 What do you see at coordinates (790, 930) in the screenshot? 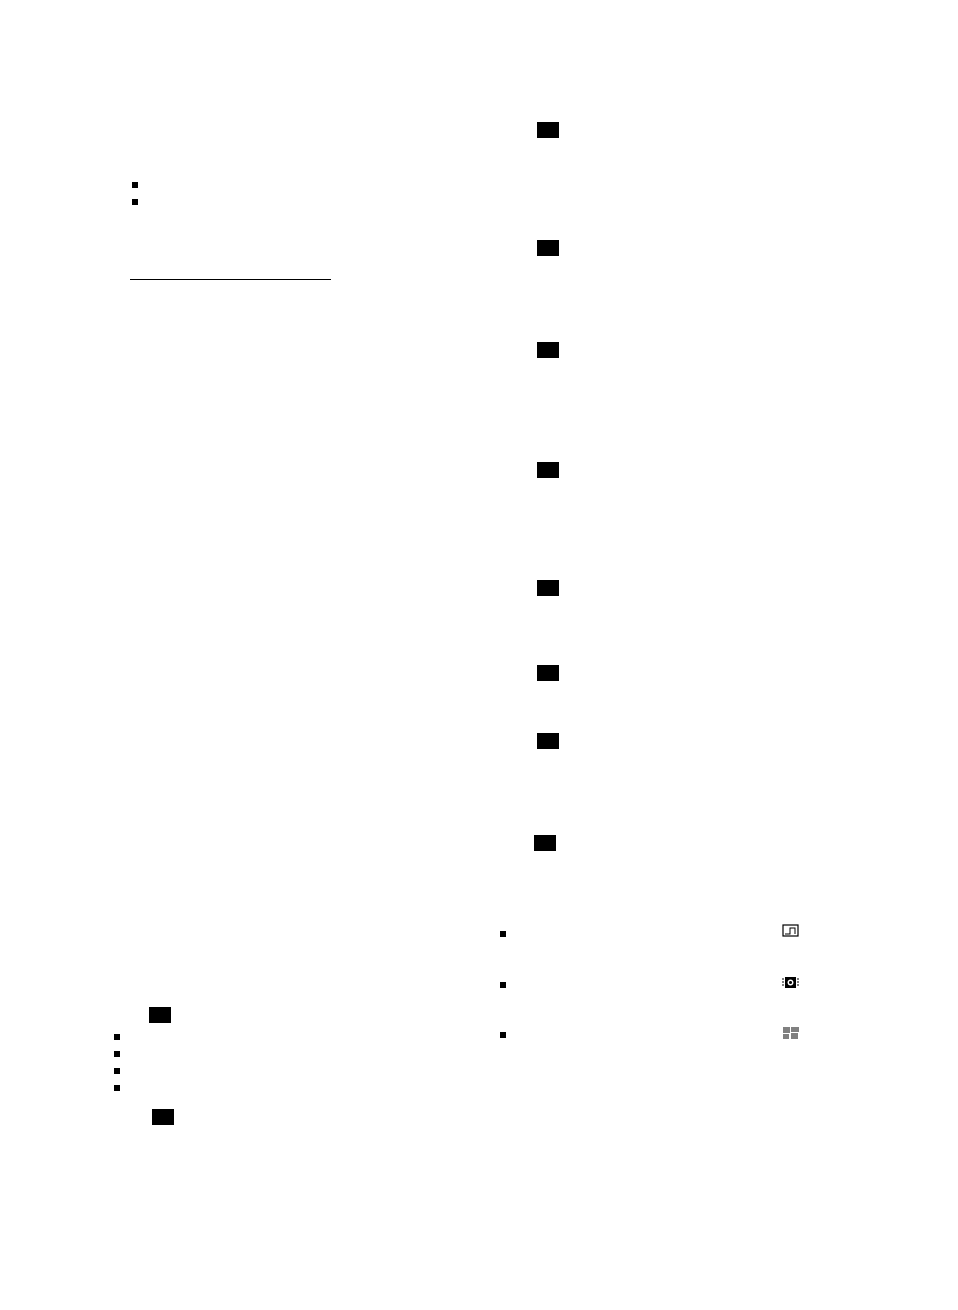
I see `chart-step-icon` at bounding box center [790, 930].